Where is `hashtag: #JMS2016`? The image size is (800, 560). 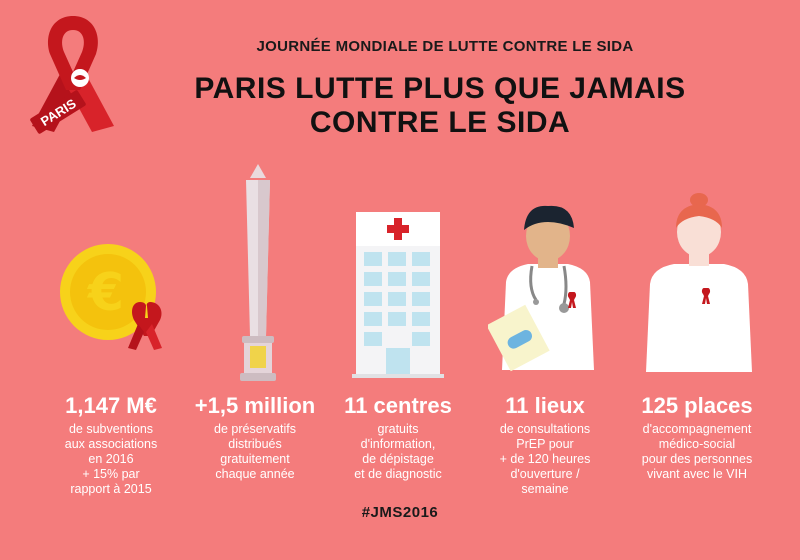 hashtag: #JMS2016 is located at coordinates (400, 512).